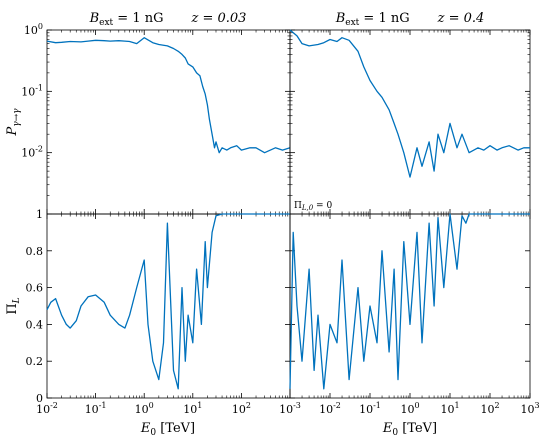 The height and width of the screenshot is (439, 556). What do you see at coordinates (290, 408) in the screenshot?
I see `x-tick-label: 10⁻³` at bounding box center [290, 408].